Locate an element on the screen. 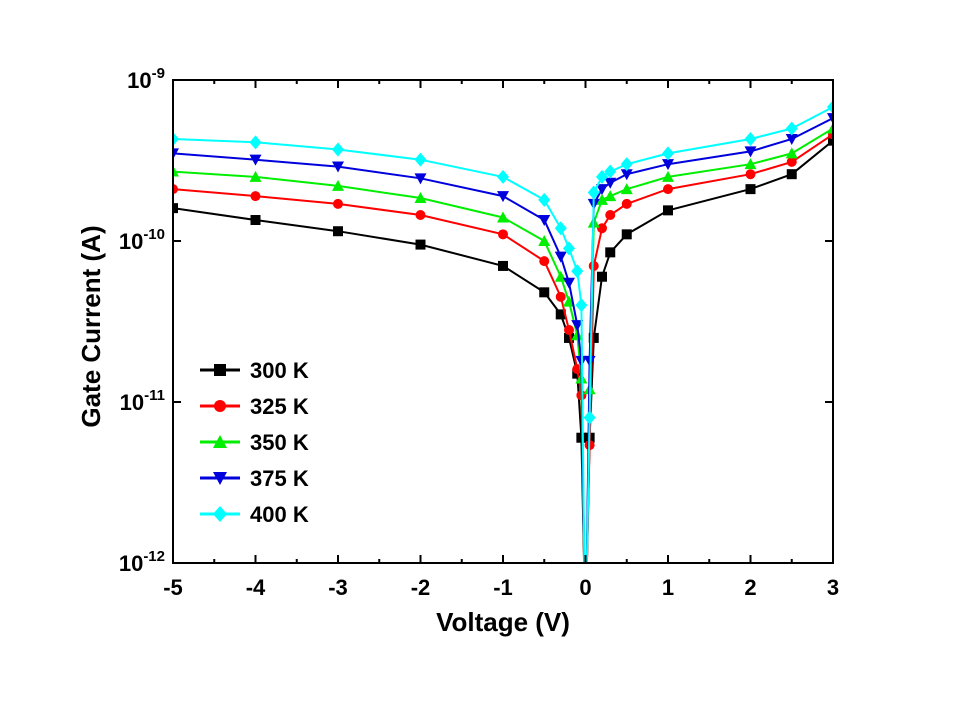 The height and width of the screenshot is (720, 960). x-axis-title: Voltage (V) is located at coordinates (503, 622).